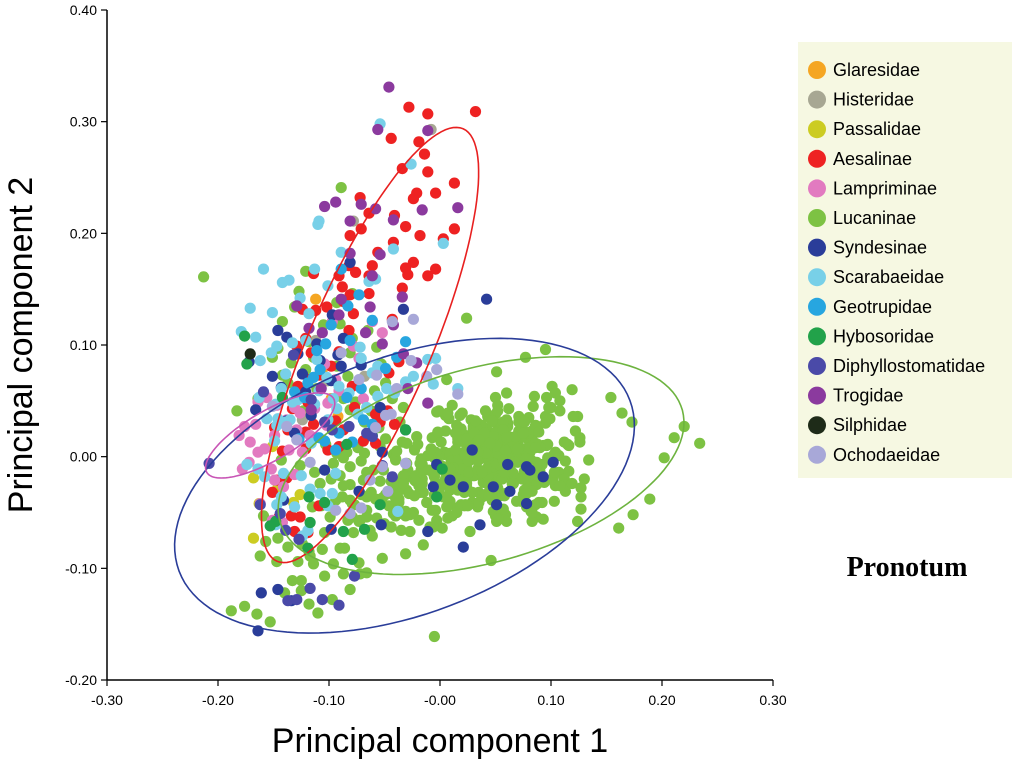 Image resolution: width=1024 pixels, height=761 pixels. I want to click on point-glaresidae, so click(316, 299).